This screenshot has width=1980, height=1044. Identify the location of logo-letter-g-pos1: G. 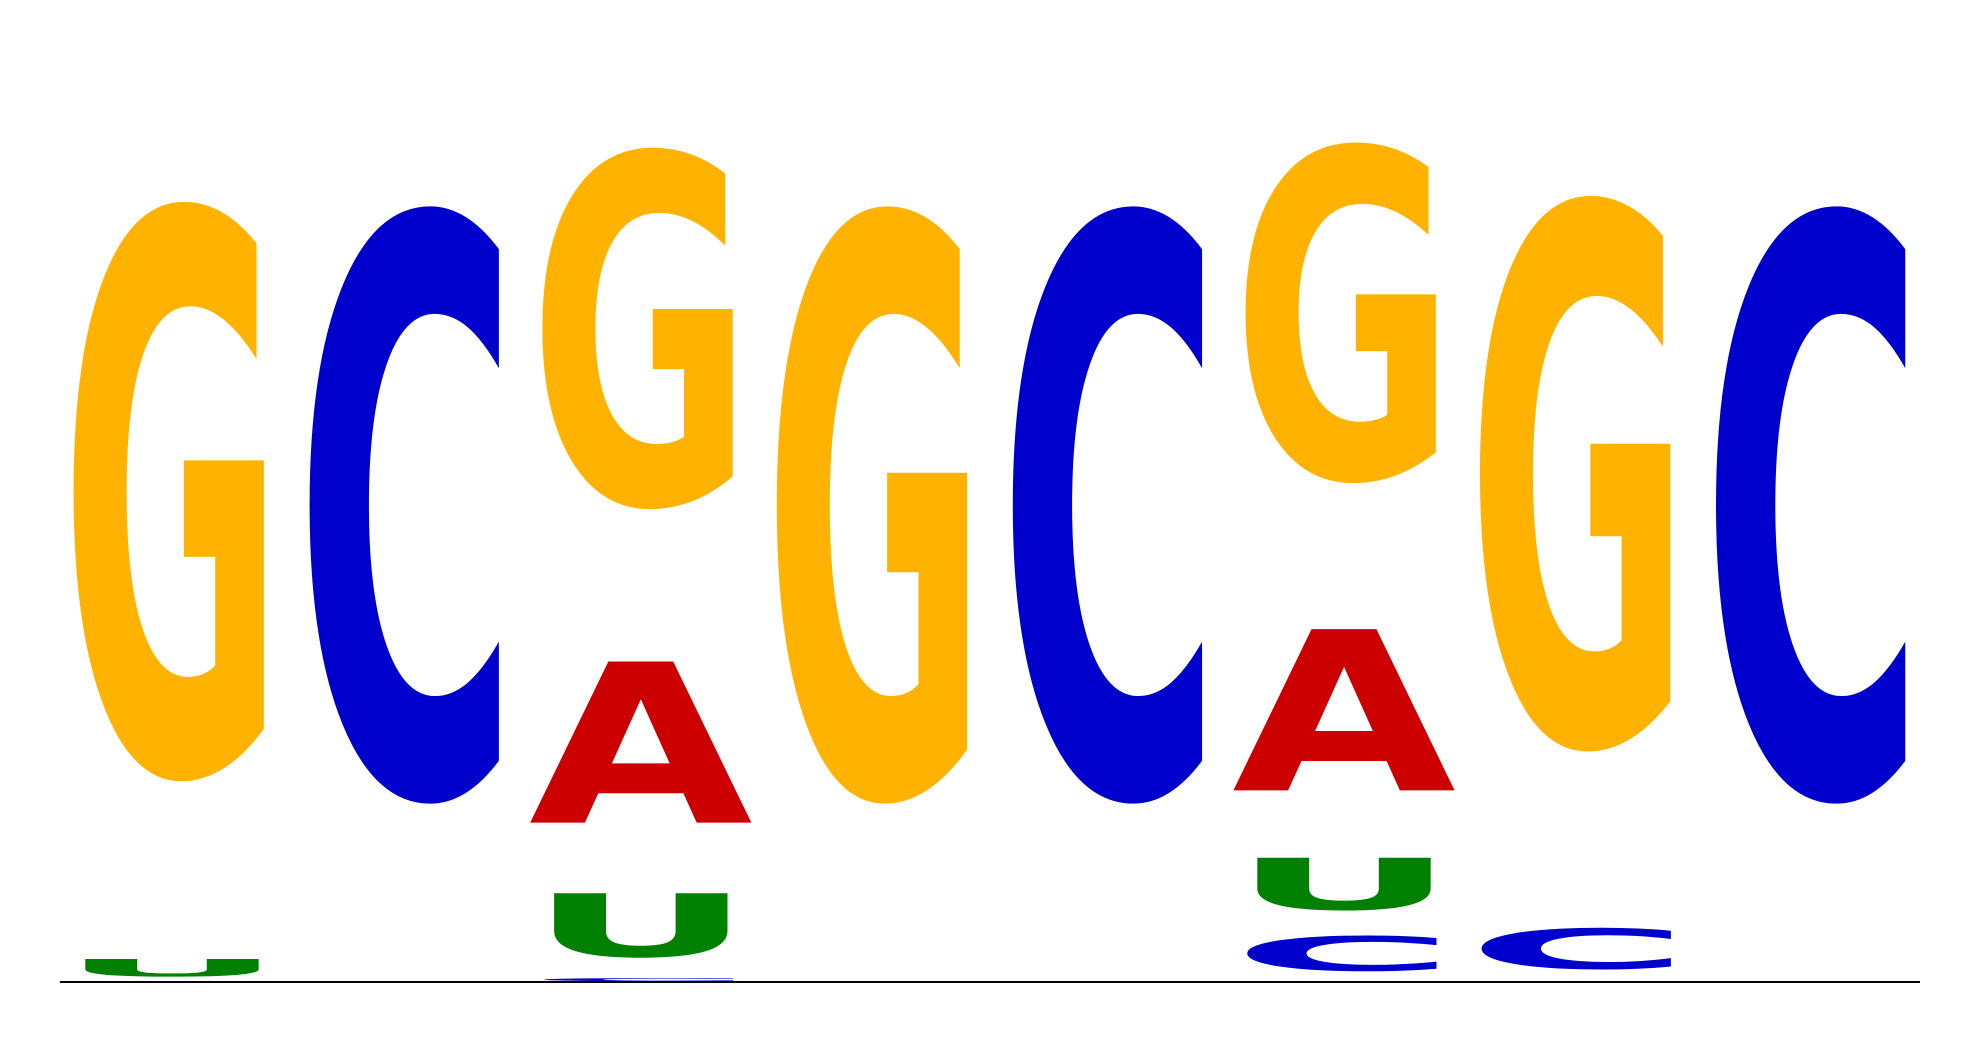
(172, 505).